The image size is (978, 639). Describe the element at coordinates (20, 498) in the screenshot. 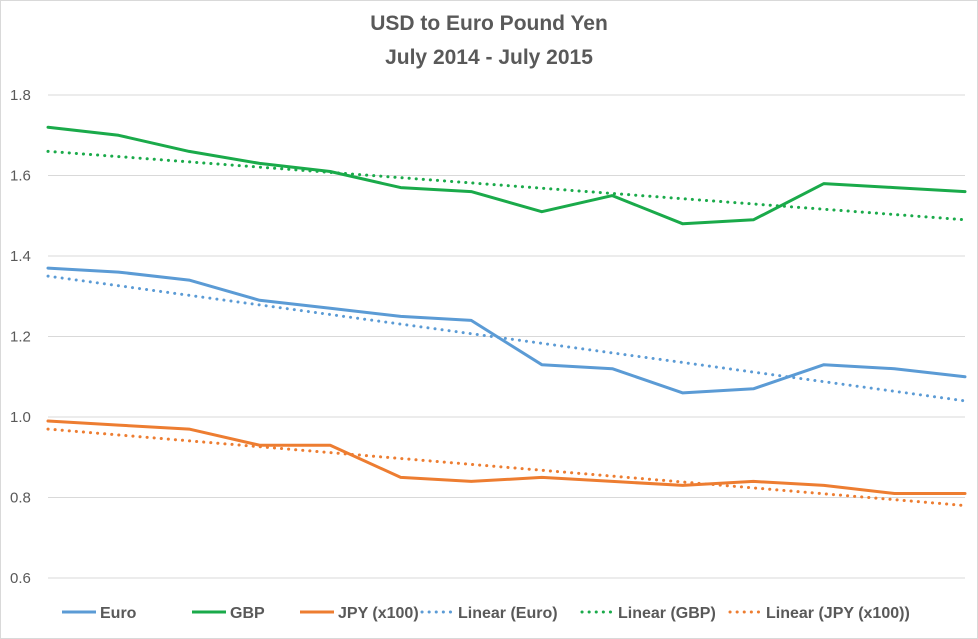

I see `y-tick-label: 0.8` at that location.